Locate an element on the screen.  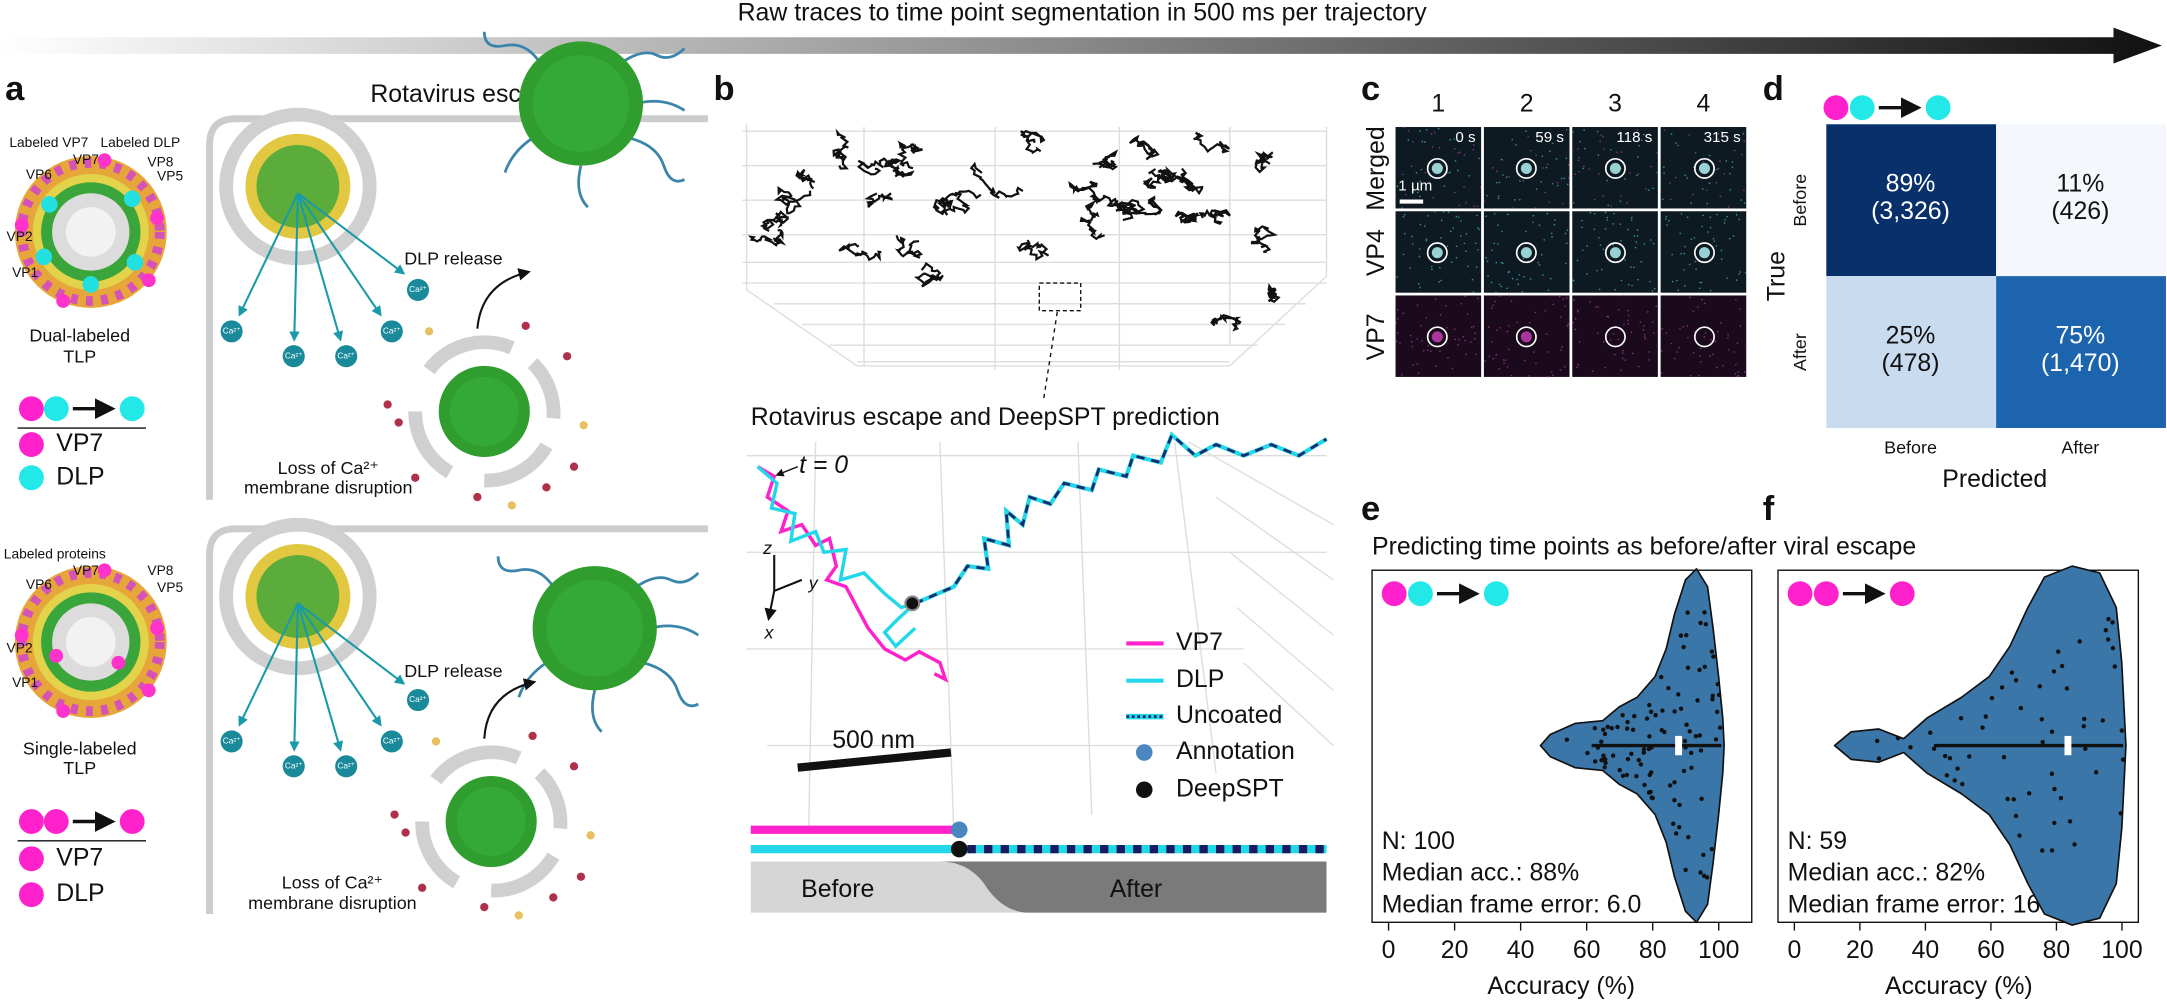
legend-label: DLP is located at coordinates (80, 476).